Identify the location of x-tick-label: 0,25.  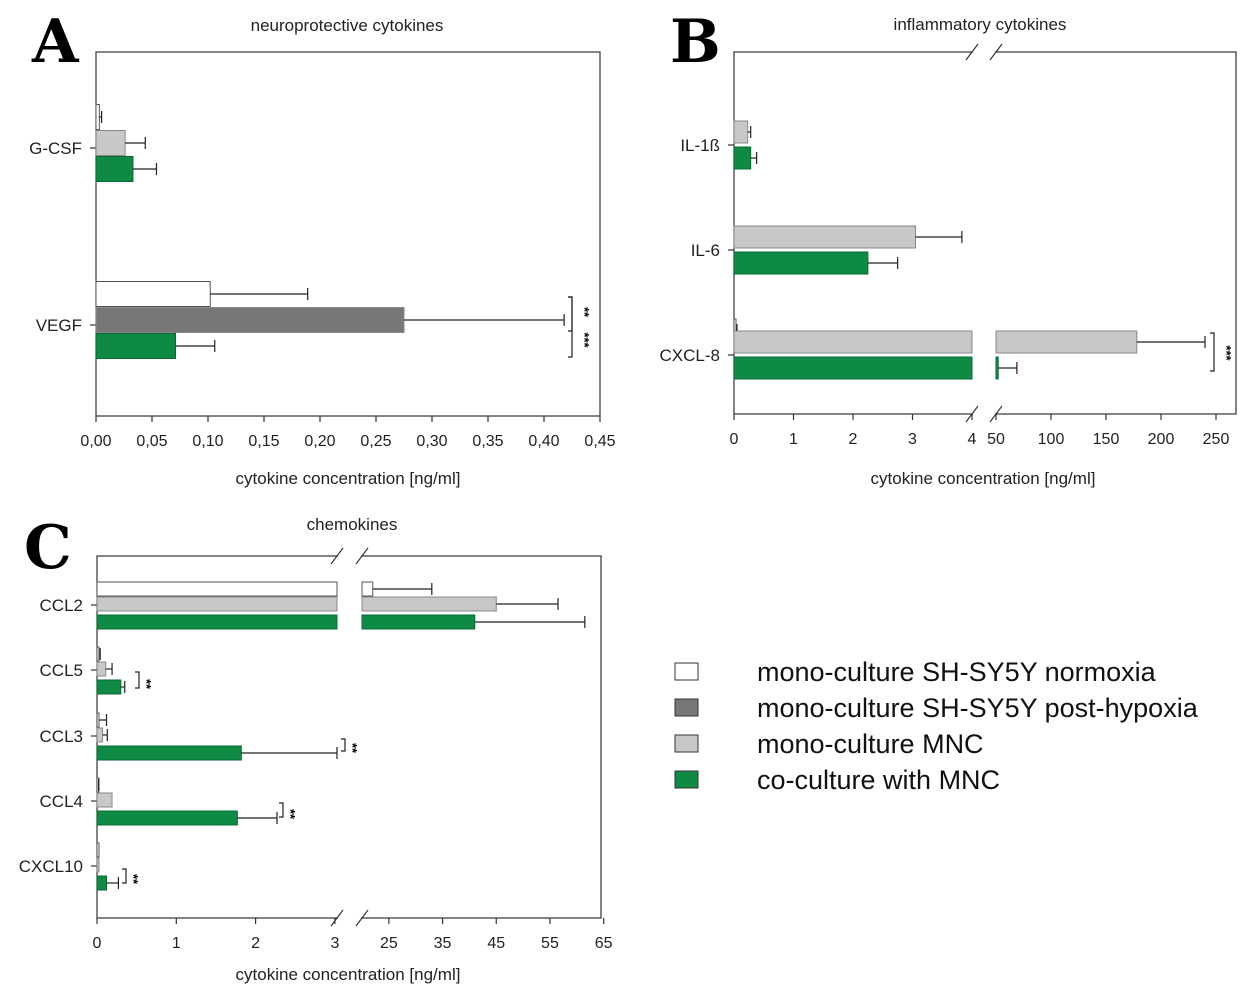
(375, 441).